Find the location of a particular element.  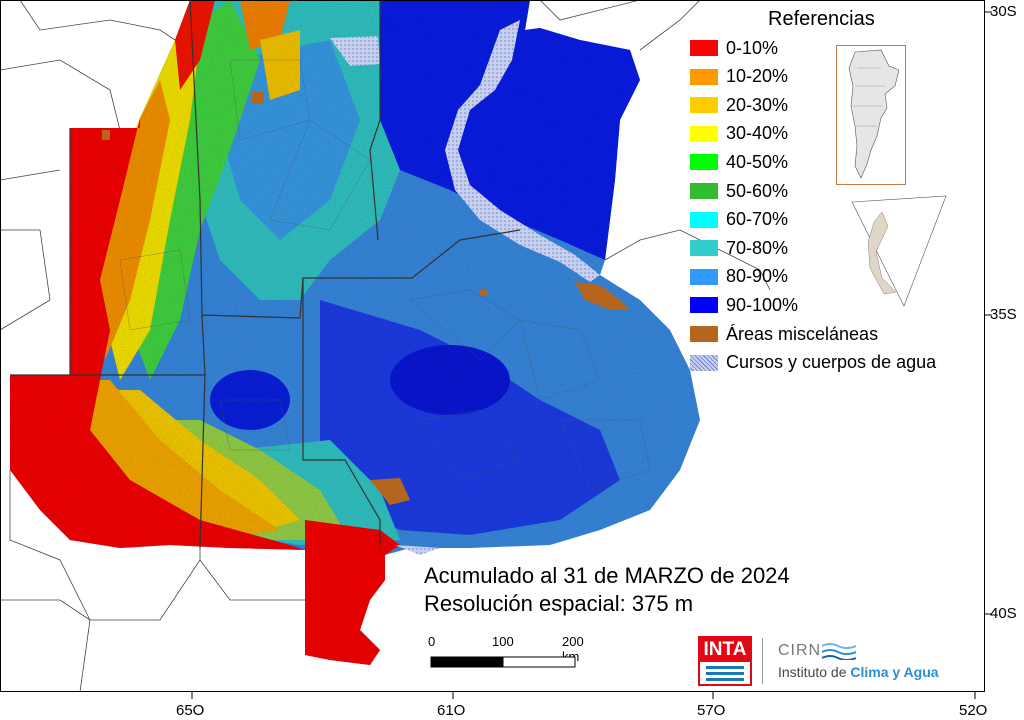

legend-item: 80-90% is located at coordinates (739, 276).